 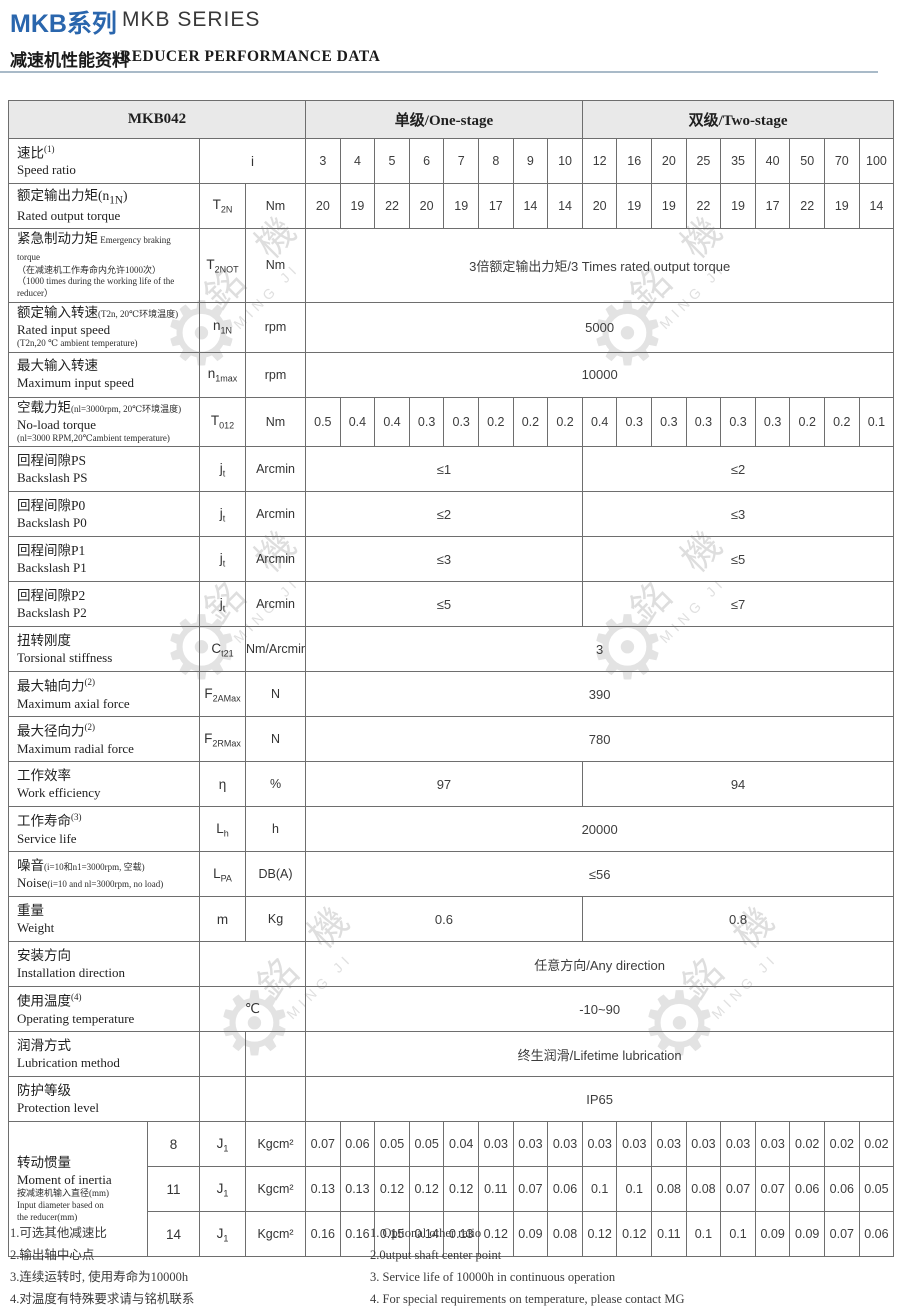 I want to click on value-cell: 0.09, so click(x=772, y=1234).